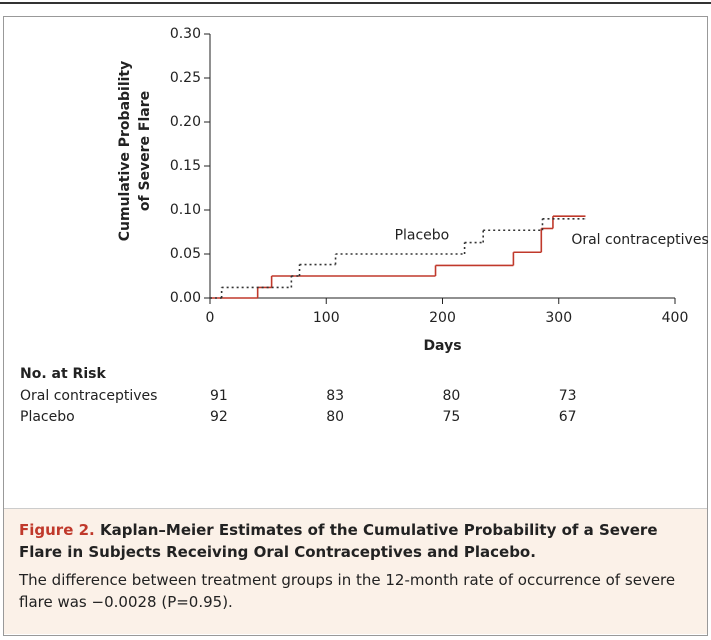 The width and height of the screenshot is (711, 640). Describe the element at coordinates (57, 530) in the screenshot. I see `caption-label: Figure 2.` at that location.